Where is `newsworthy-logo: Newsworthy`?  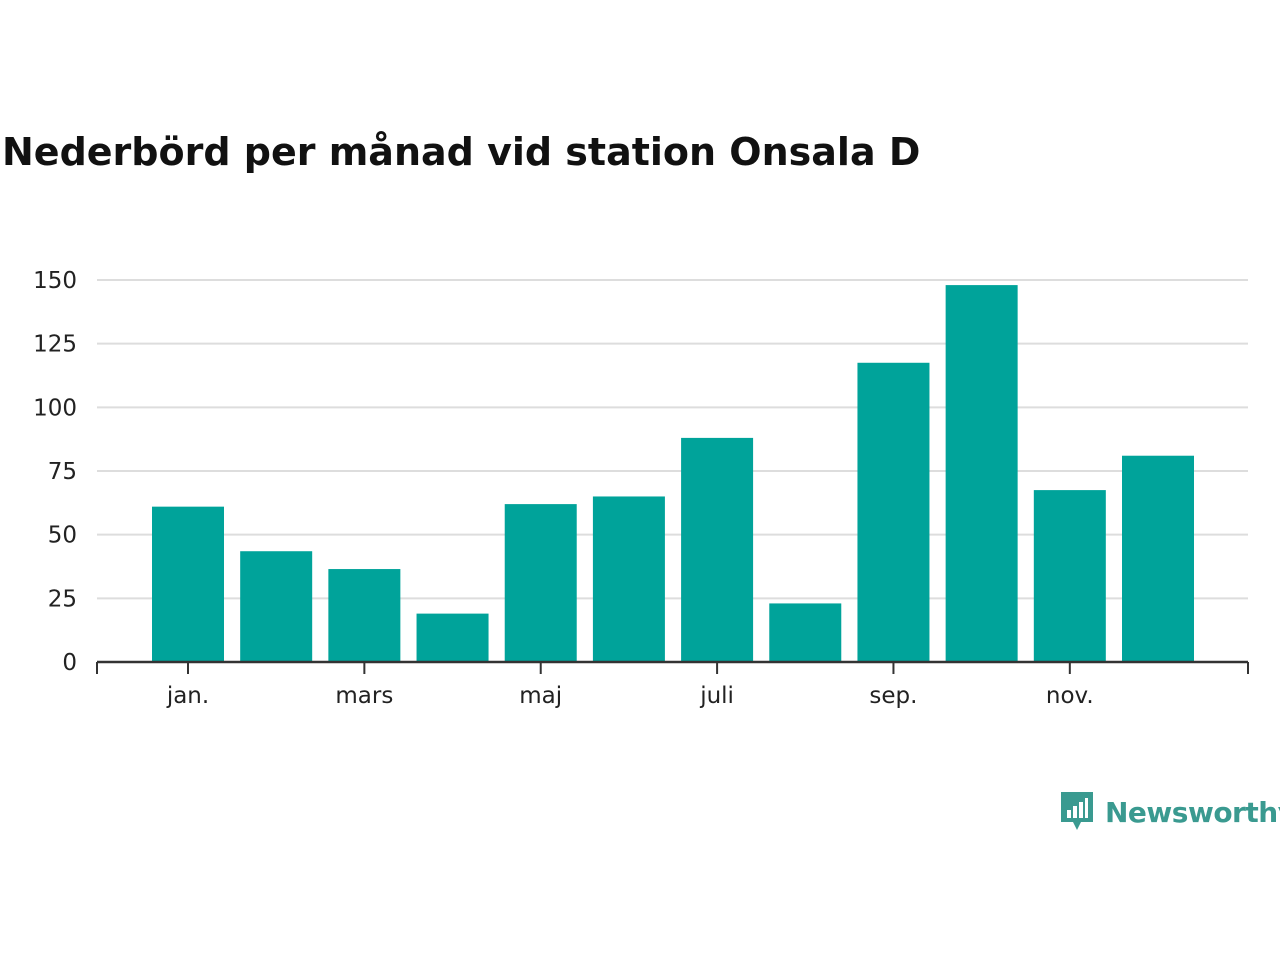
newsworthy-logo: Newsworthy is located at coordinates (1169, 812).